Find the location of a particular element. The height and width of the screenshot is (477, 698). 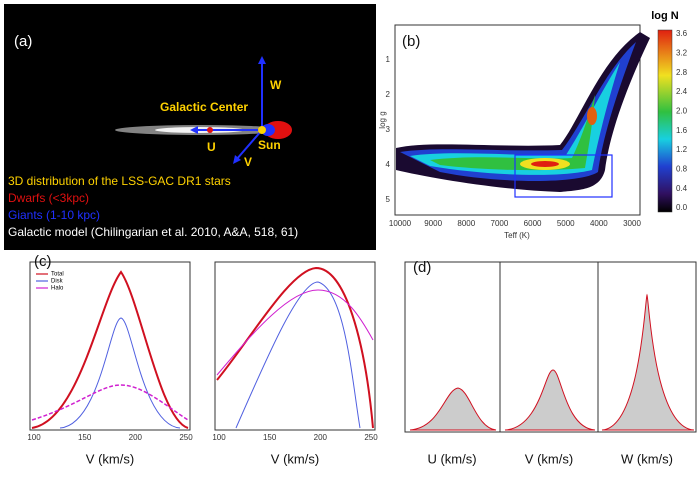

x-axis-label: W (km/s) is located at coordinates (647, 458).